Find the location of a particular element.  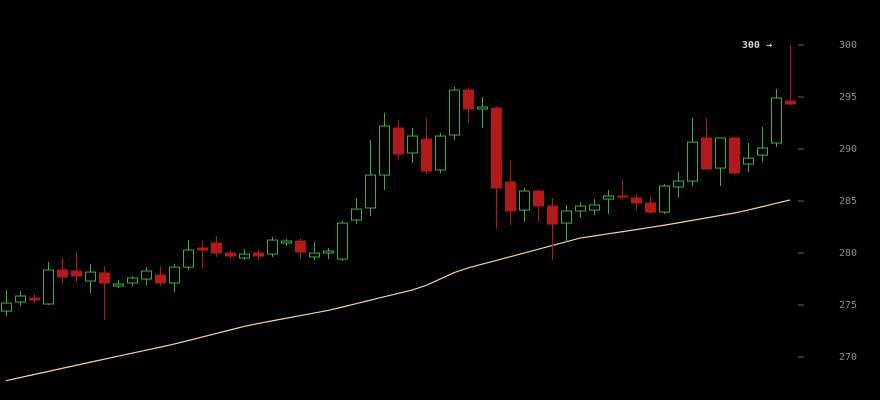

y-tick-label: 280 is located at coordinates (848, 253).